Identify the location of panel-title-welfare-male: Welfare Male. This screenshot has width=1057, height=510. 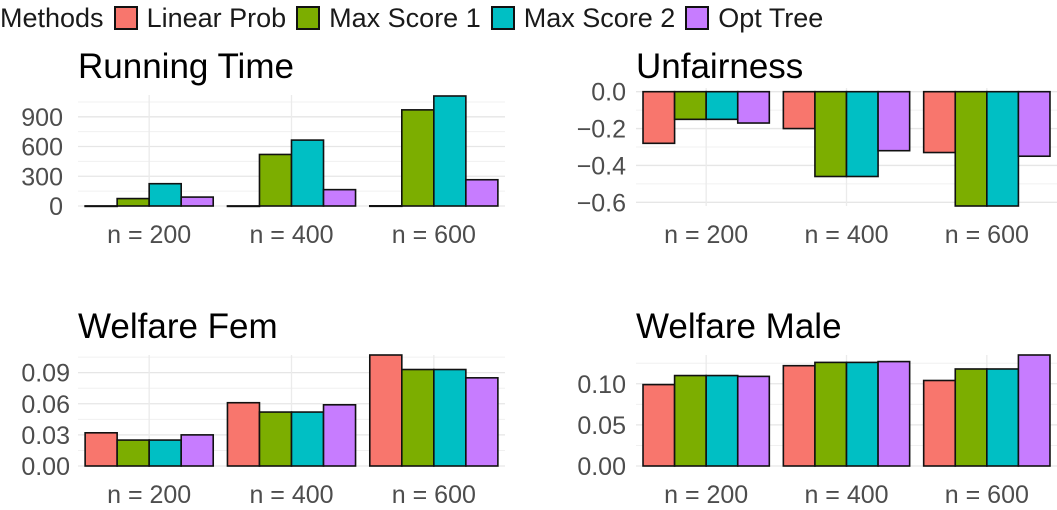
(739, 326).